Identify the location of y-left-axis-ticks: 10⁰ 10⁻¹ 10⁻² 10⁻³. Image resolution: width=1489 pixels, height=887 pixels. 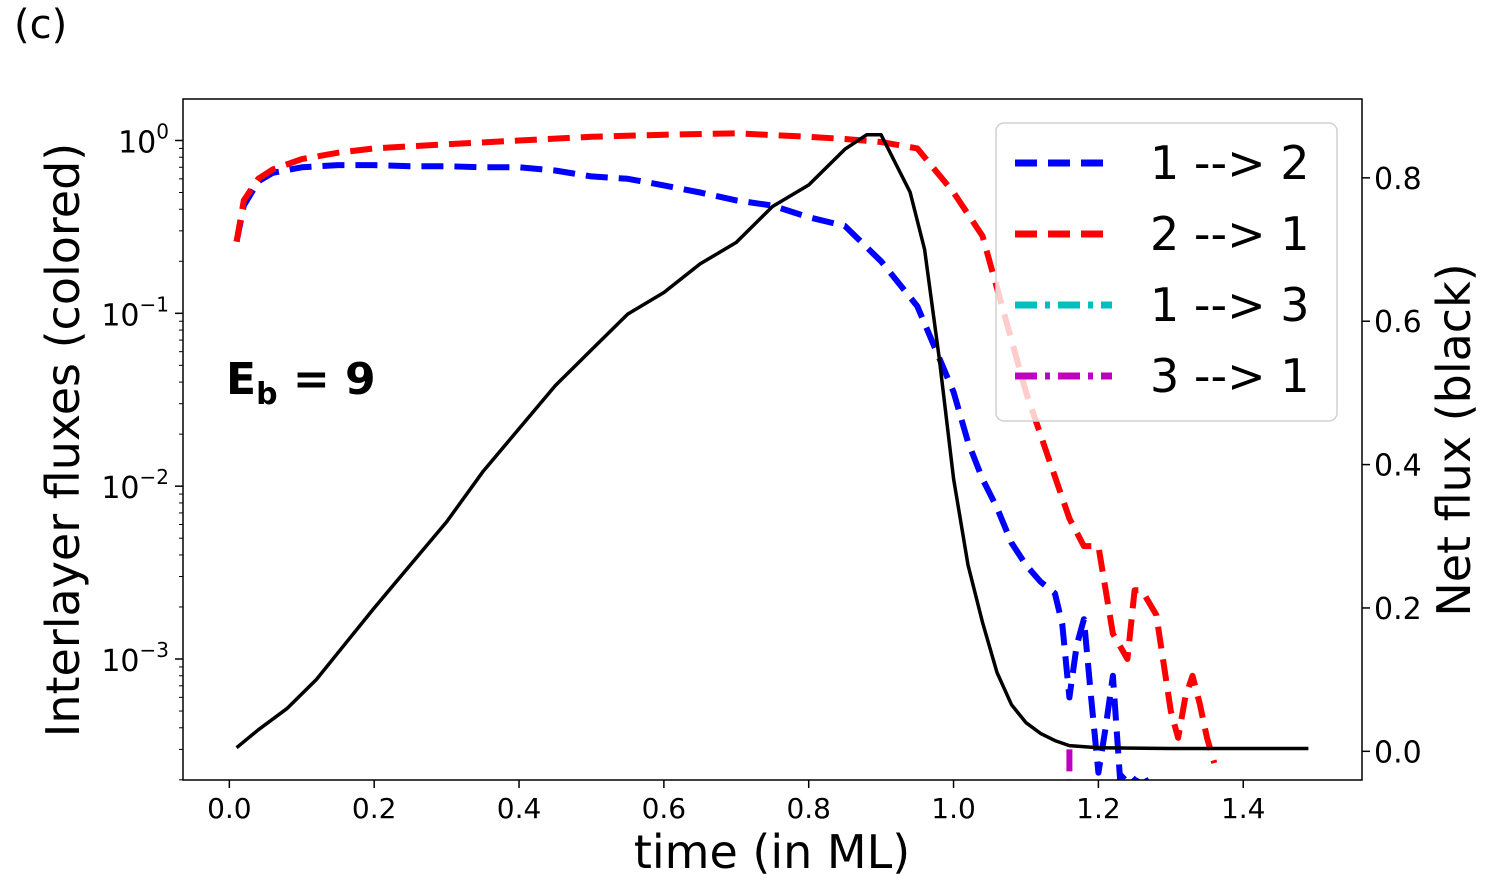
(142, 450).